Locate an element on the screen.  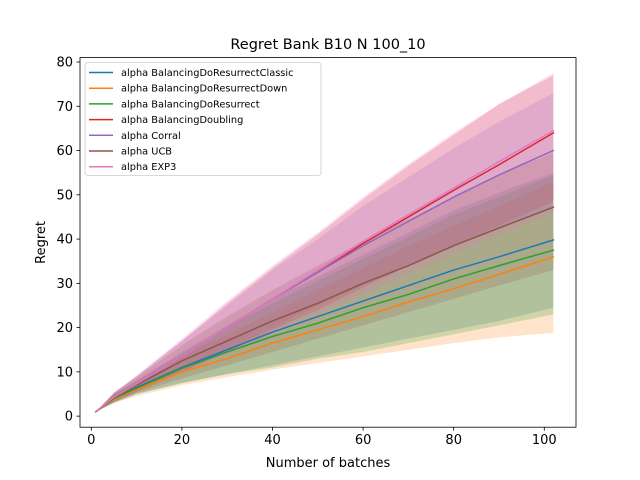
y-axis-label: Regret is located at coordinates (41, 242).